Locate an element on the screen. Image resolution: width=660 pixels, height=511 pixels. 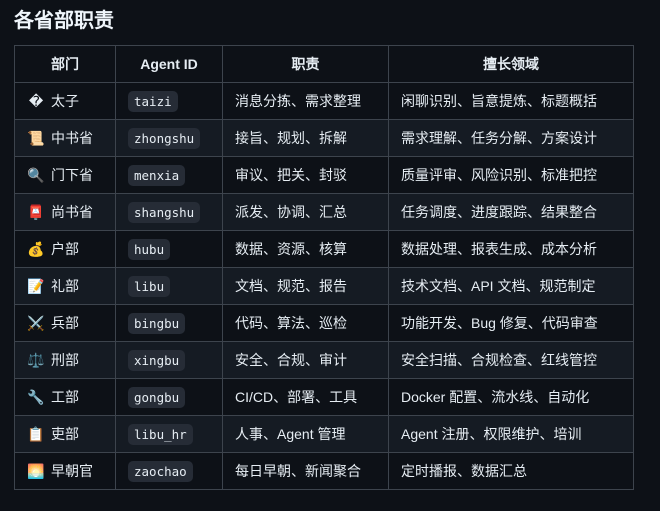
table-row: 🌅 早朝官 zaochao 每日早朝、新闻聚合 定时播报、数据汇总 is located at coordinates (324, 471).